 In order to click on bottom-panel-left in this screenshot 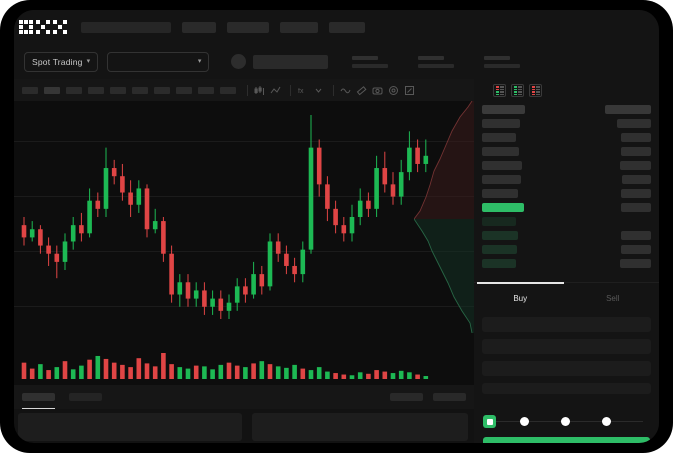, I will do `click(130, 427)`.